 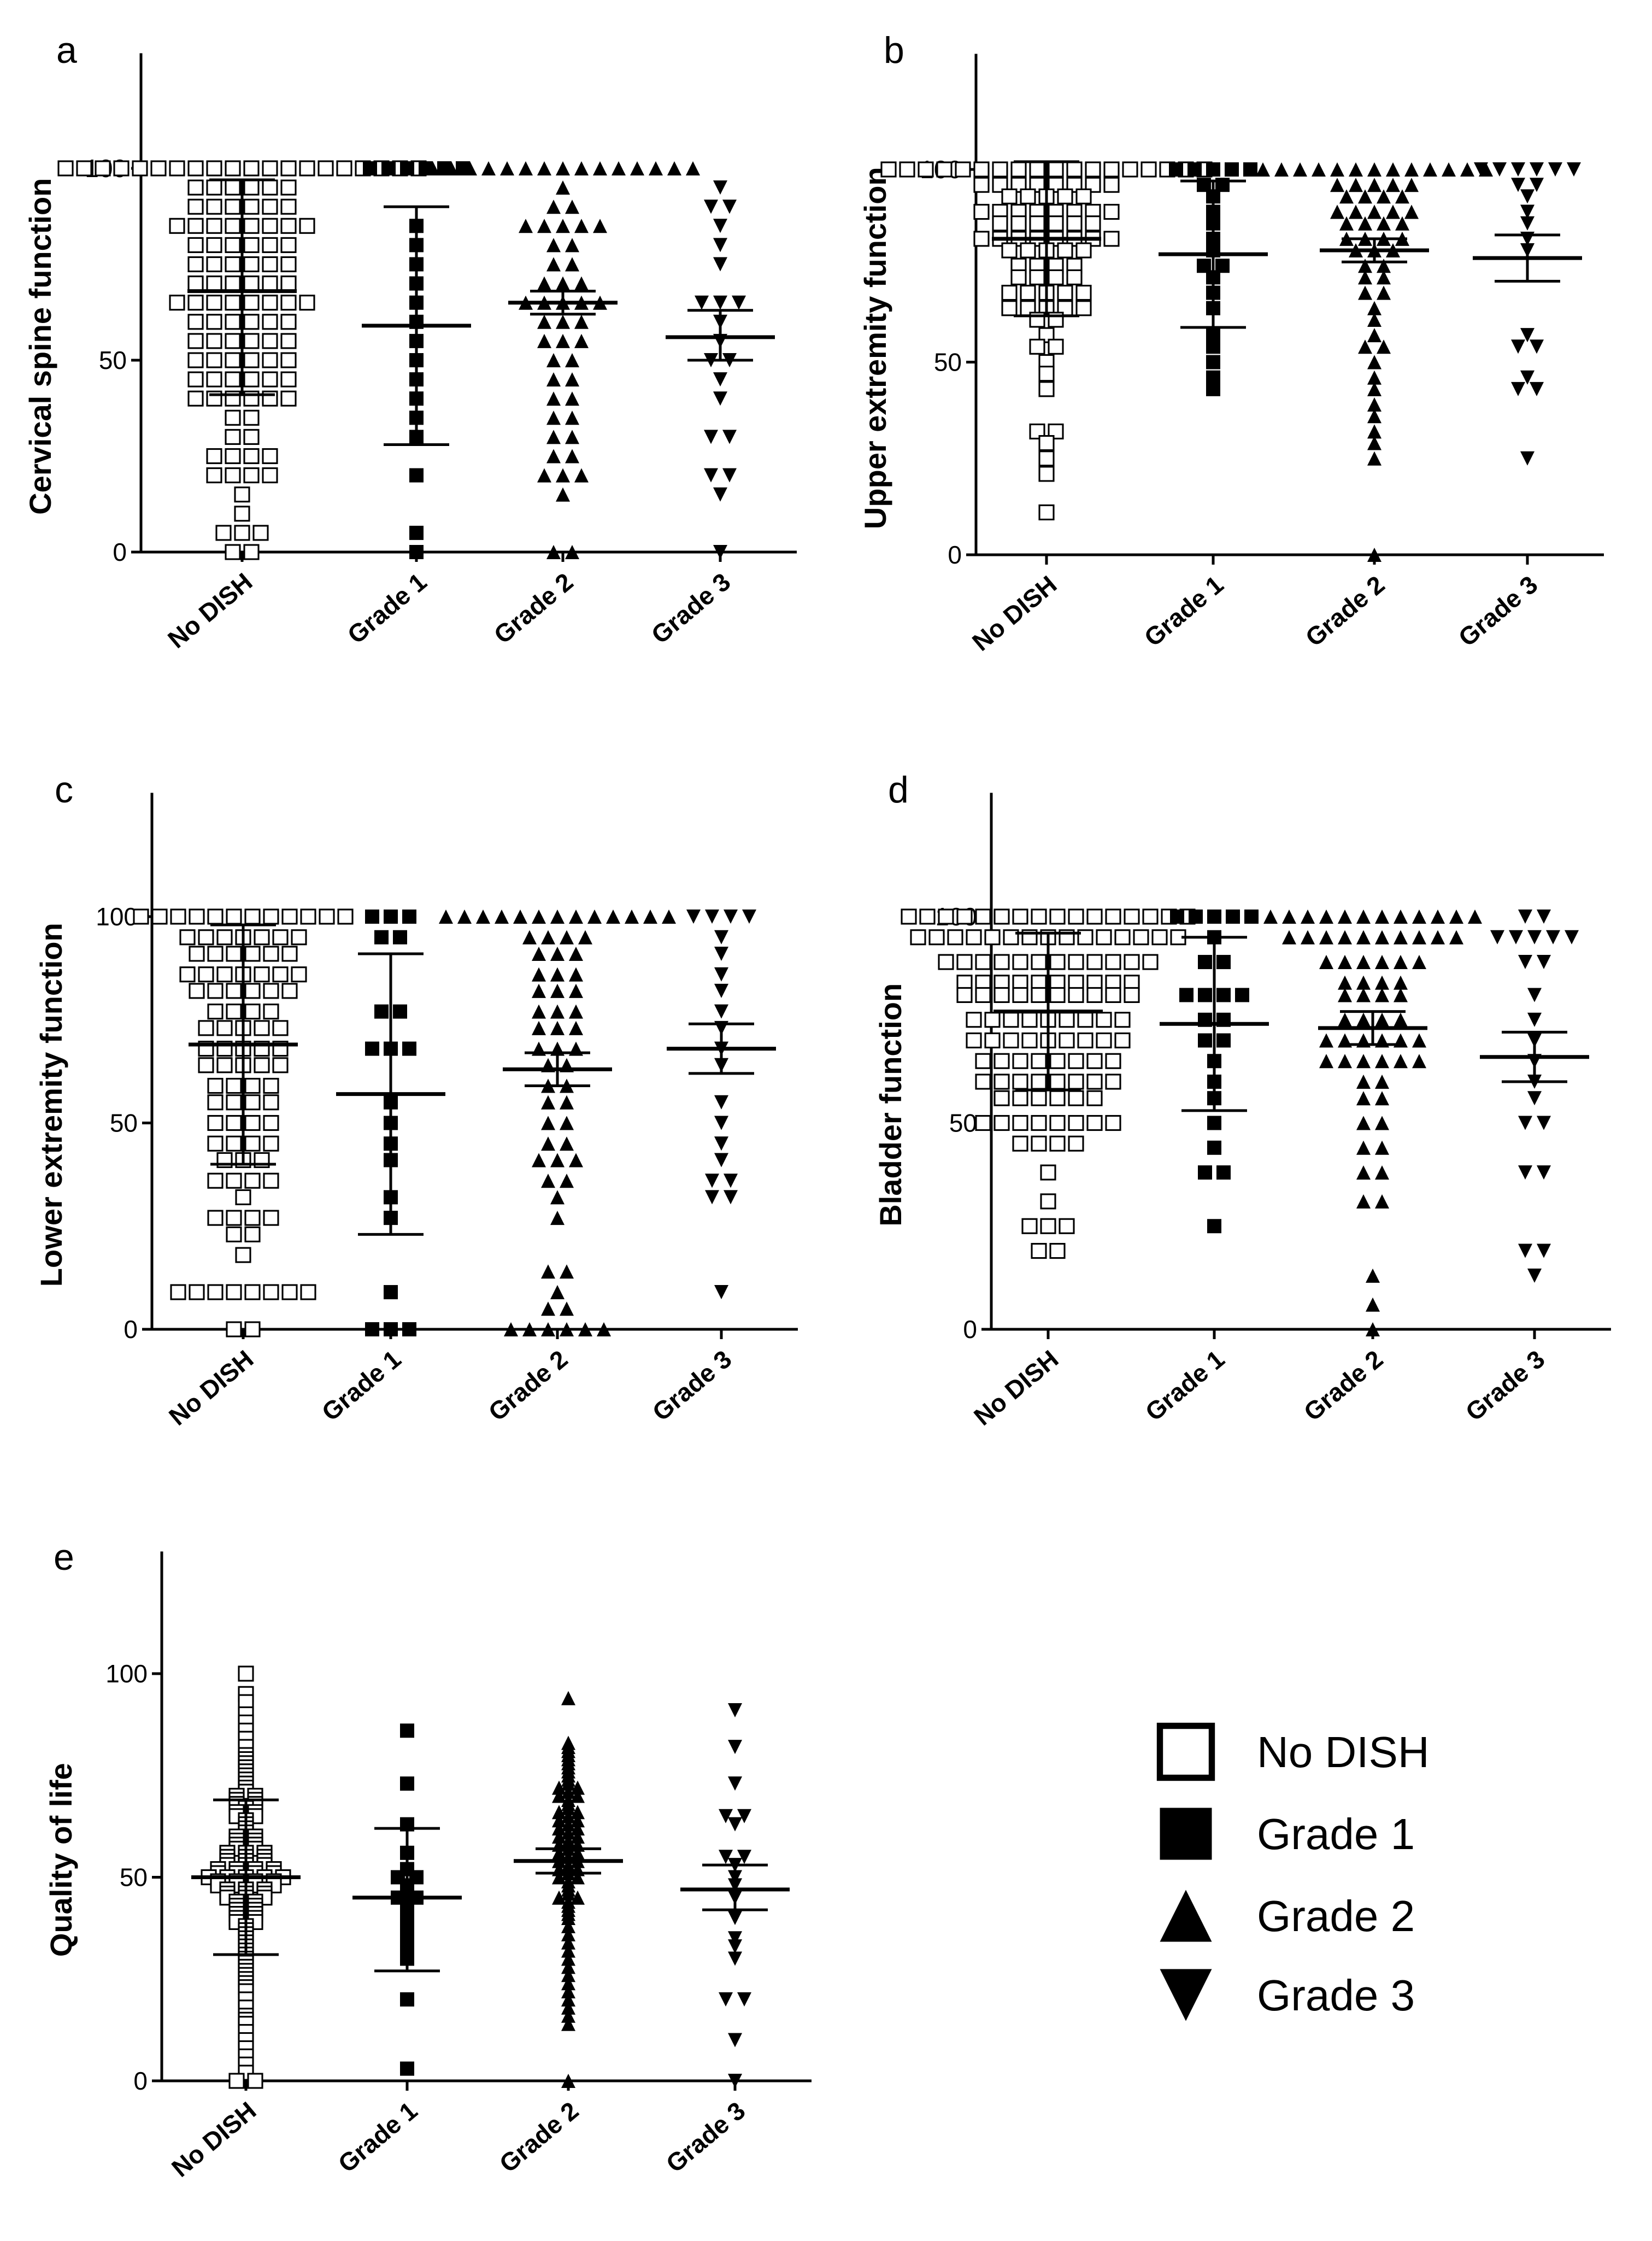 I want to click on series-no-dish, so click(x=243, y=1123).